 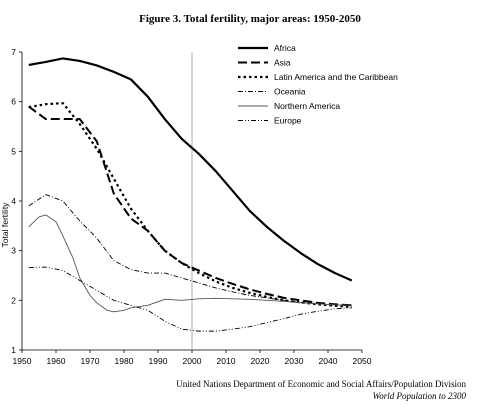 I want to click on legend-label-latin-america-and-the-caribbean: Latin America and the Caribbean, so click(x=336, y=77).